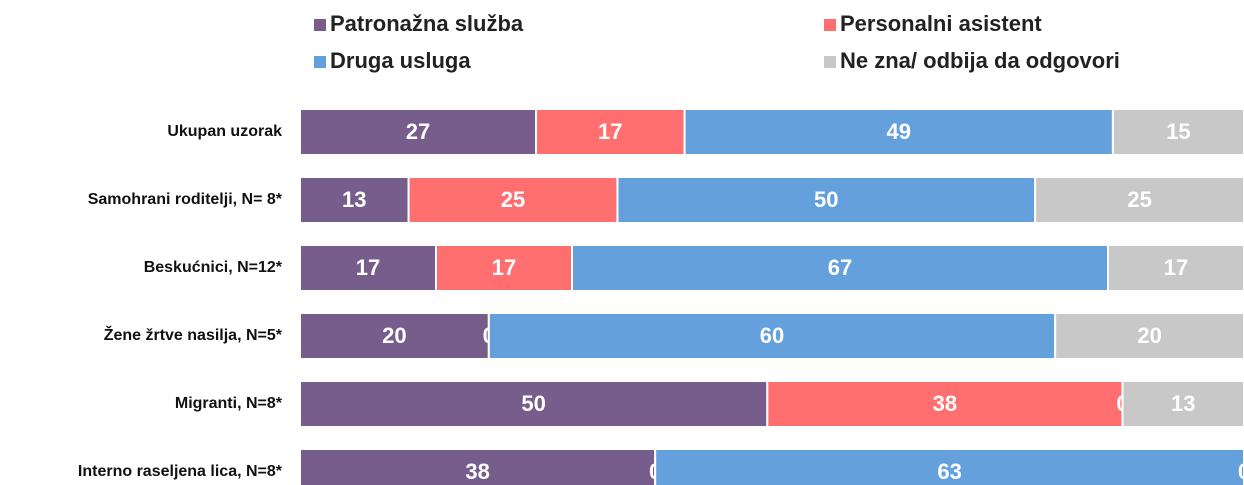 The image size is (1244, 485). Describe the element at coordinates (400, 60) in the screenshot. I see `legend-label: Druga usluga` at that location.